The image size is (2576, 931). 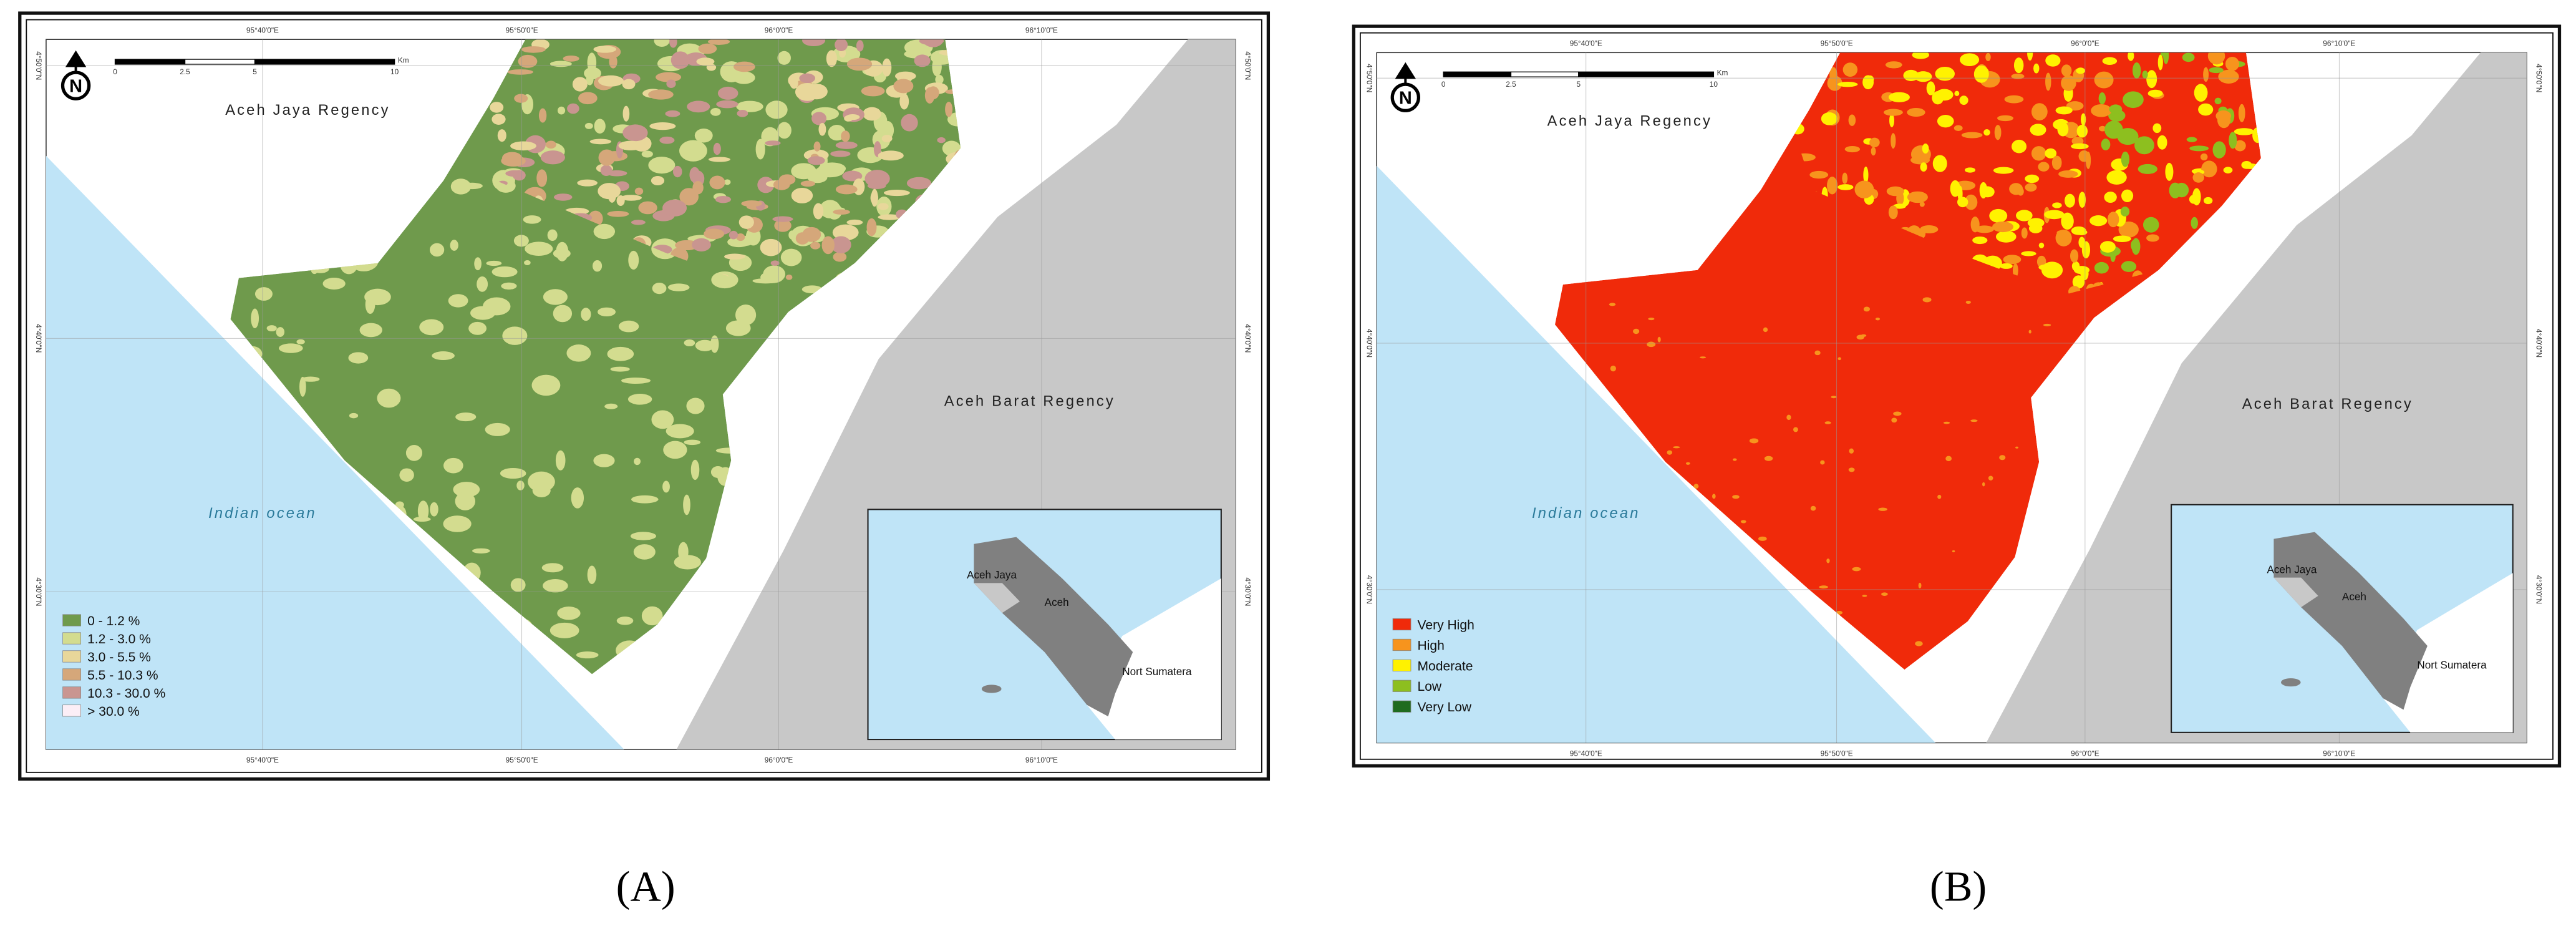 I want to click on upland, so click(x=718, y=163).